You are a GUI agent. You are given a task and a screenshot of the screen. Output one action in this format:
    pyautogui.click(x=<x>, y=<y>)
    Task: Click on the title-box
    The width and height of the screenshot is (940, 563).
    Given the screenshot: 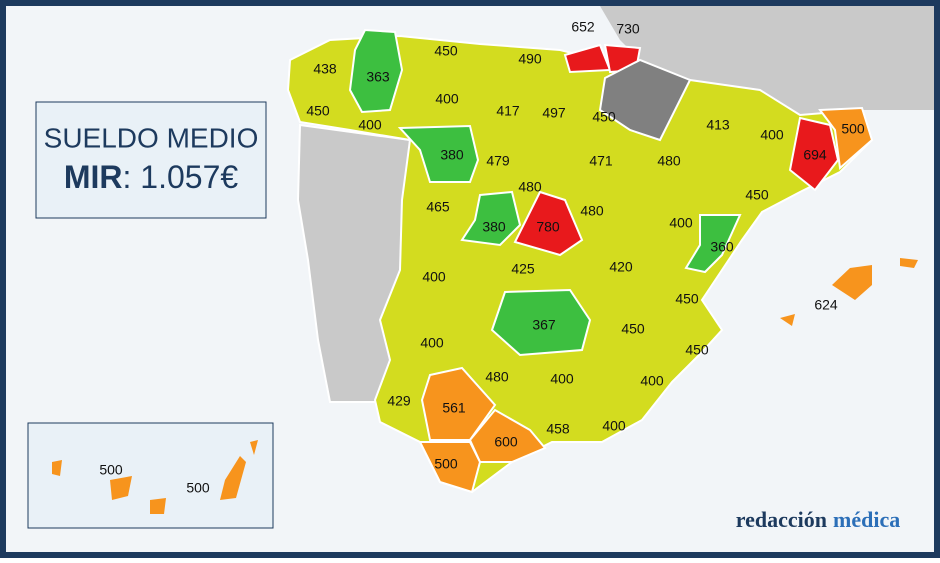 What is the action you would take?
    pyautogui.click(x=151, y=160)
    